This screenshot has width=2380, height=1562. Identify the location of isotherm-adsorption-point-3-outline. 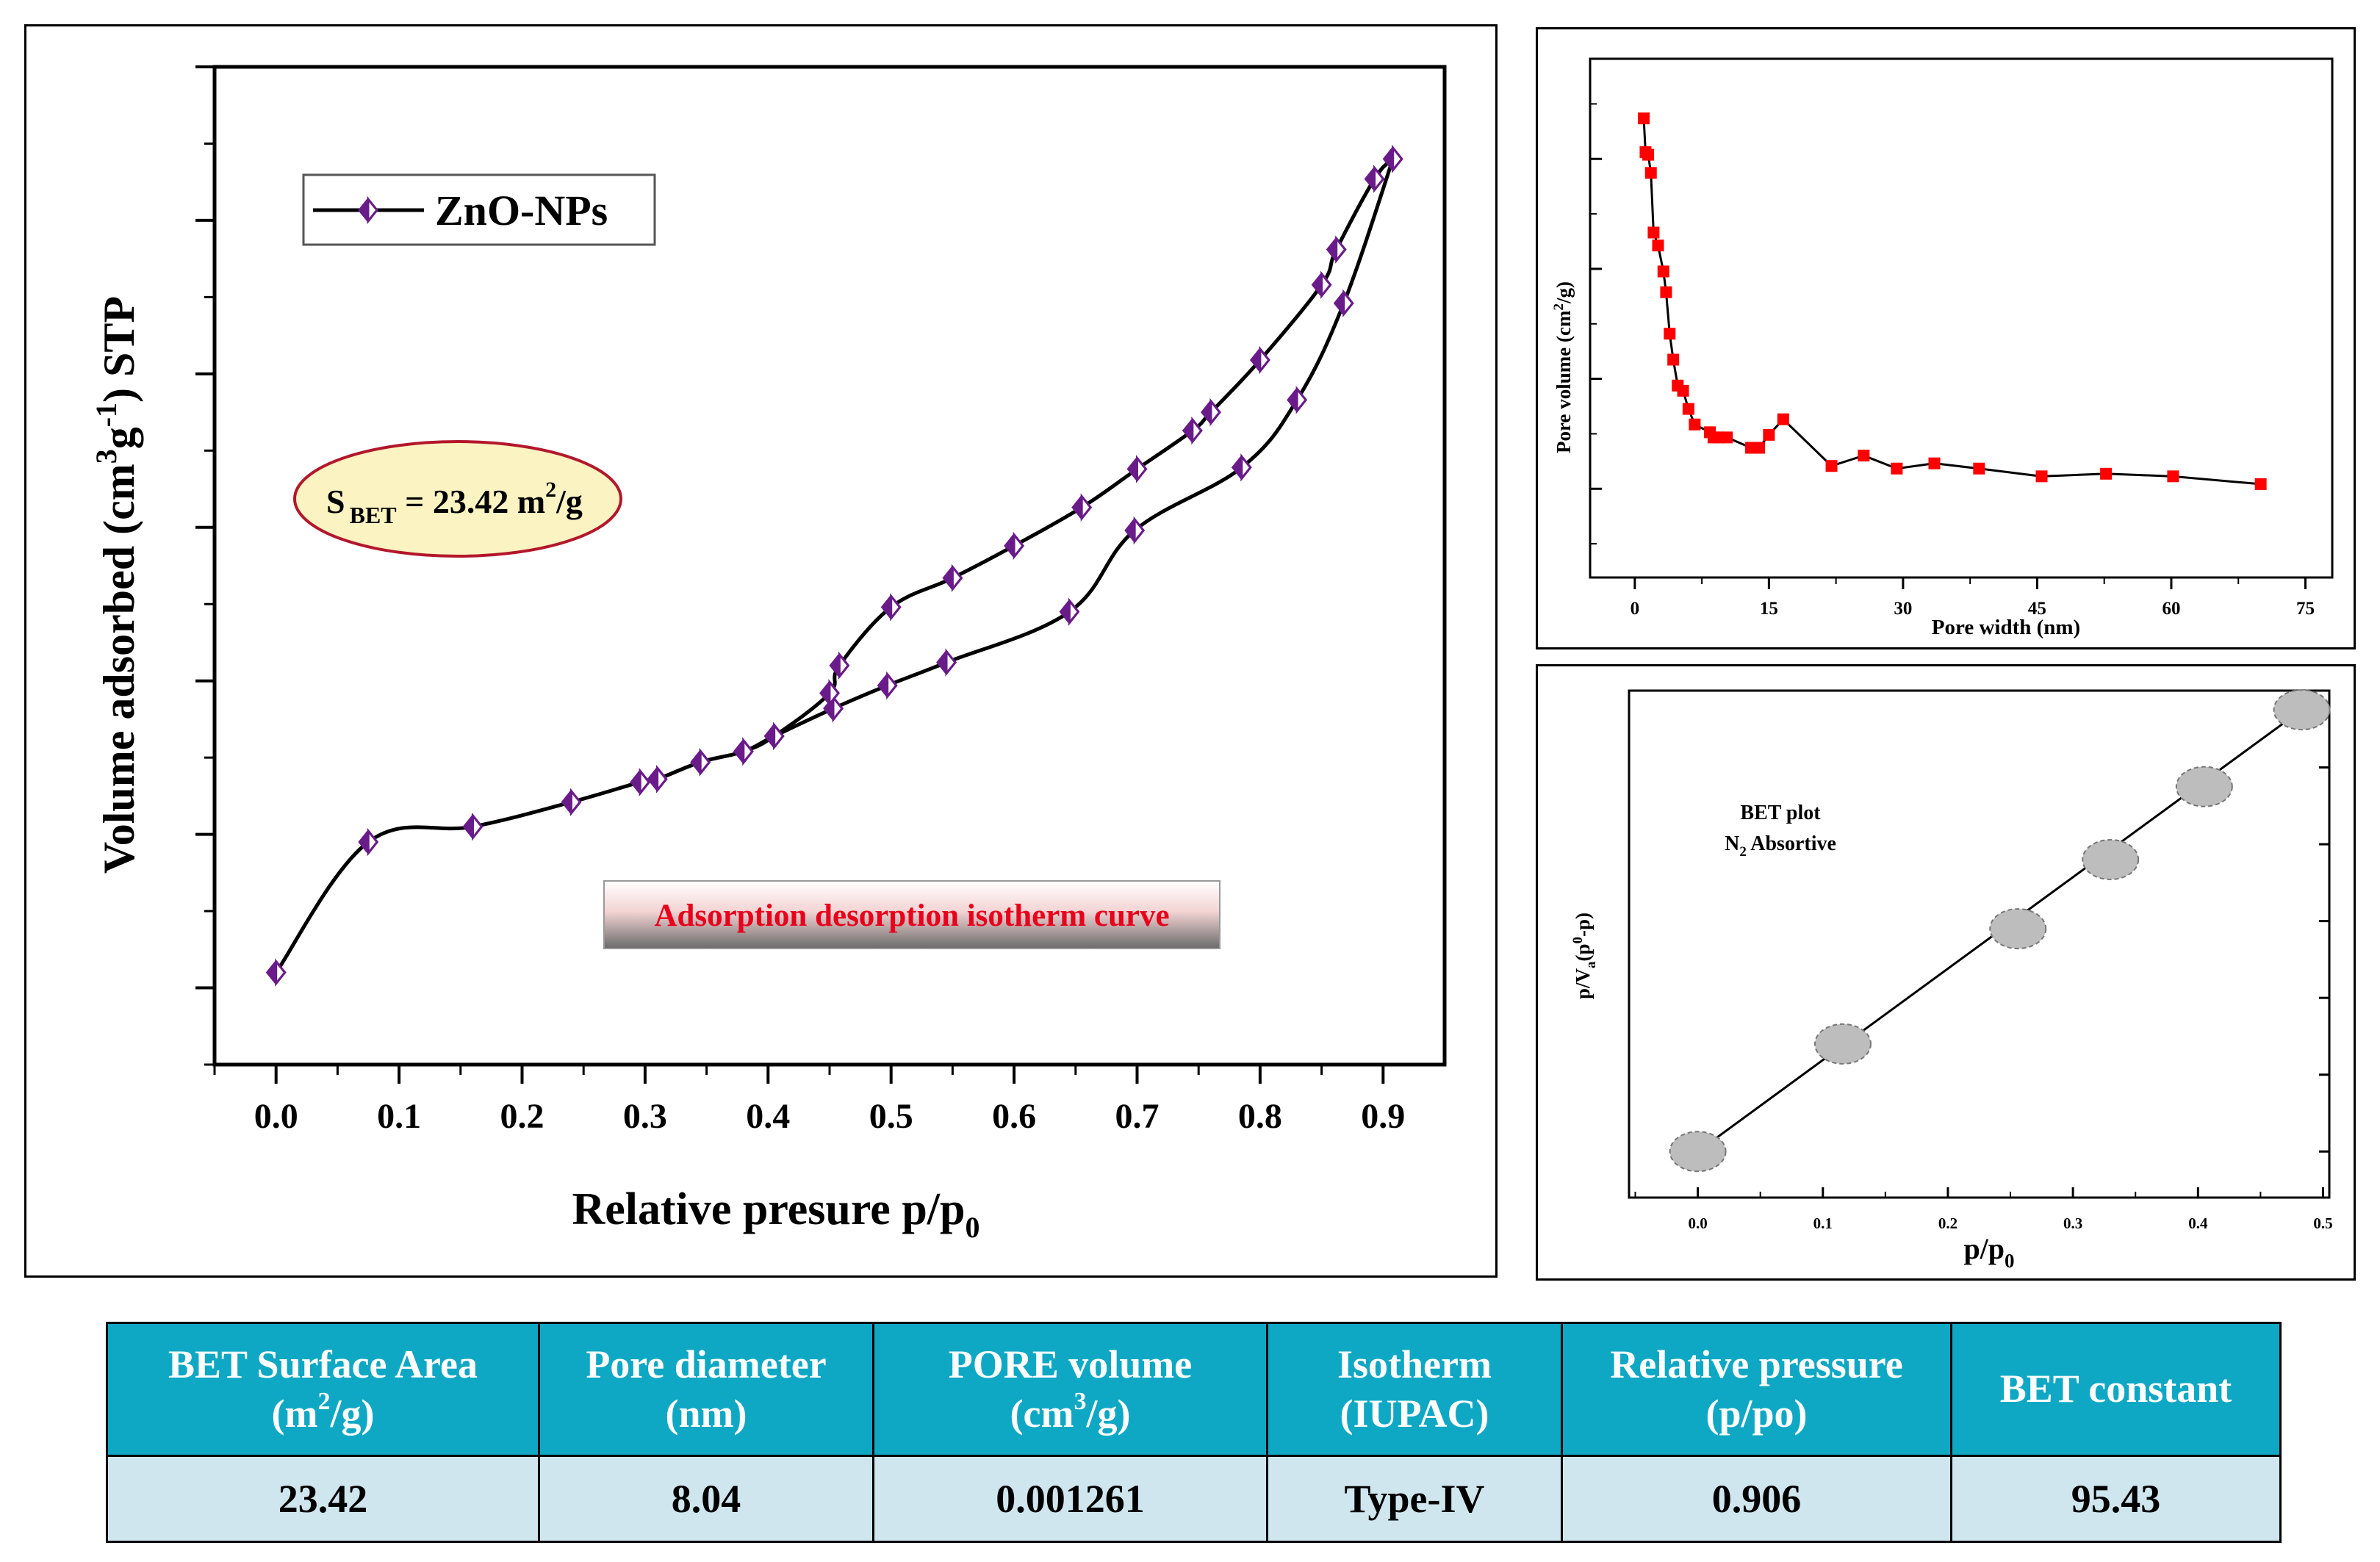
(571, 803).